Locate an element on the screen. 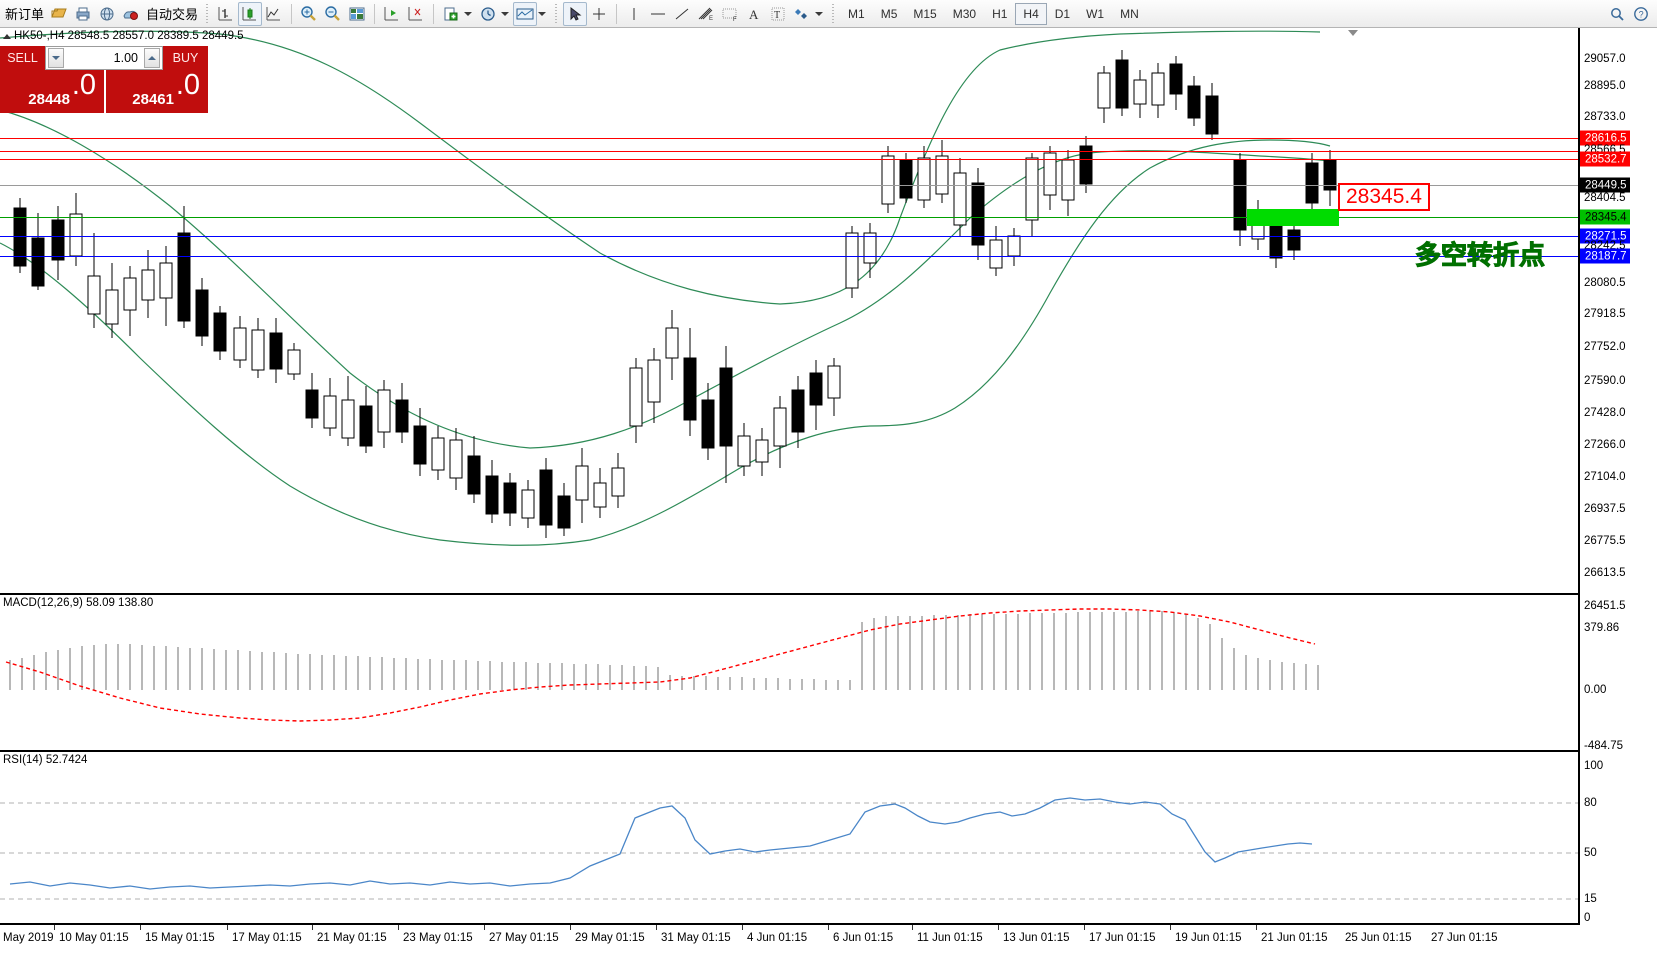 The width and height of the screenshot is (1657, 953). timeframe-m1: M1 is located at coordinates (856, 13).